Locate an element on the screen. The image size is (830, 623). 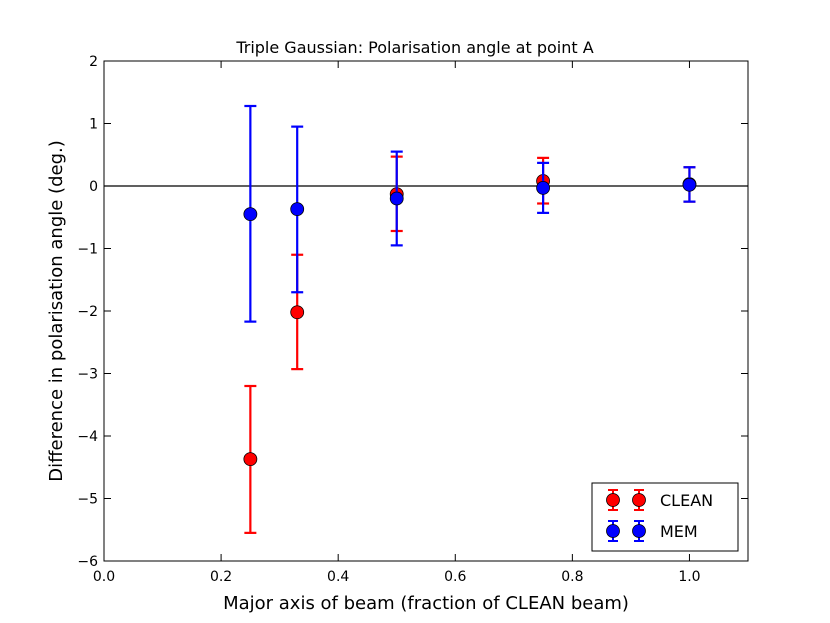
y-tick-label: 0 is located at coordinates (93, 187).